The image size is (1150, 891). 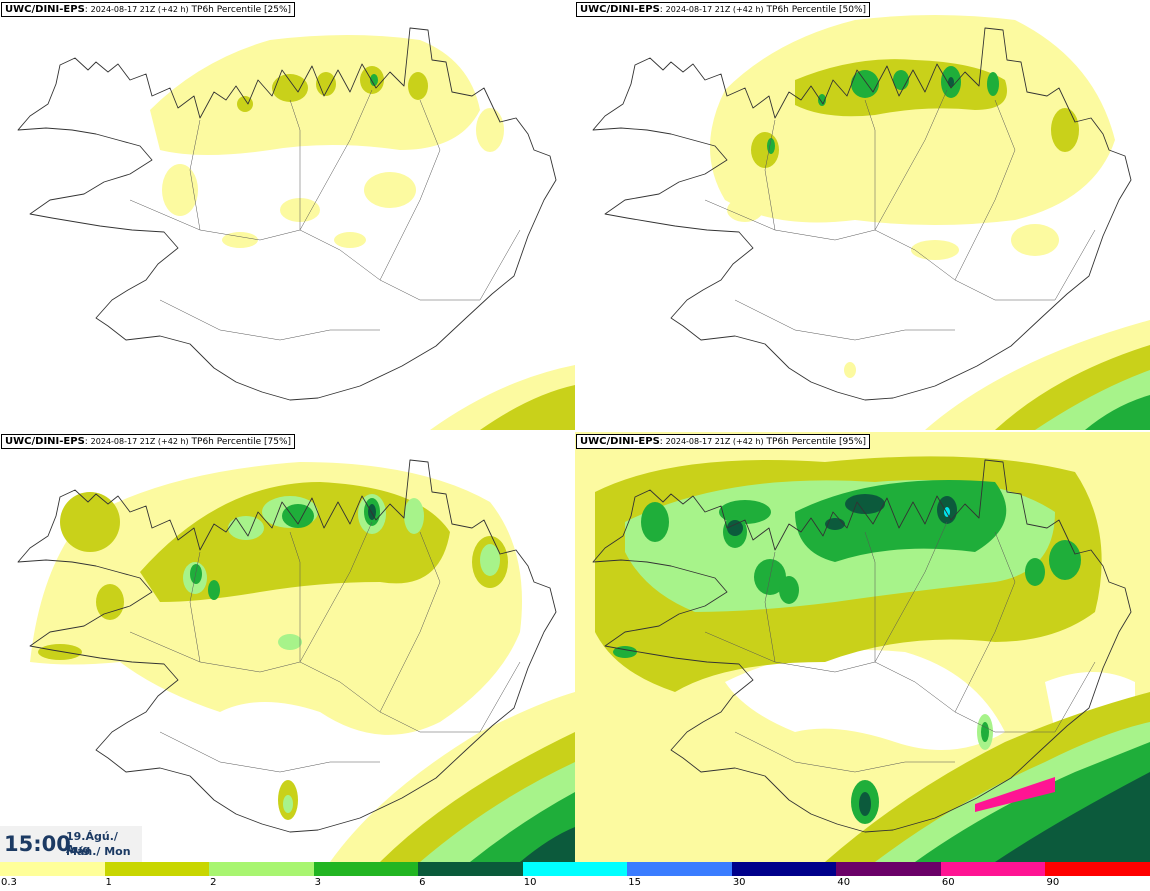 What do you see at coordinates (1053, 882) in the screenshot?
I see `colorbar-tick-label: 90` at bounding box center [1053, 882].